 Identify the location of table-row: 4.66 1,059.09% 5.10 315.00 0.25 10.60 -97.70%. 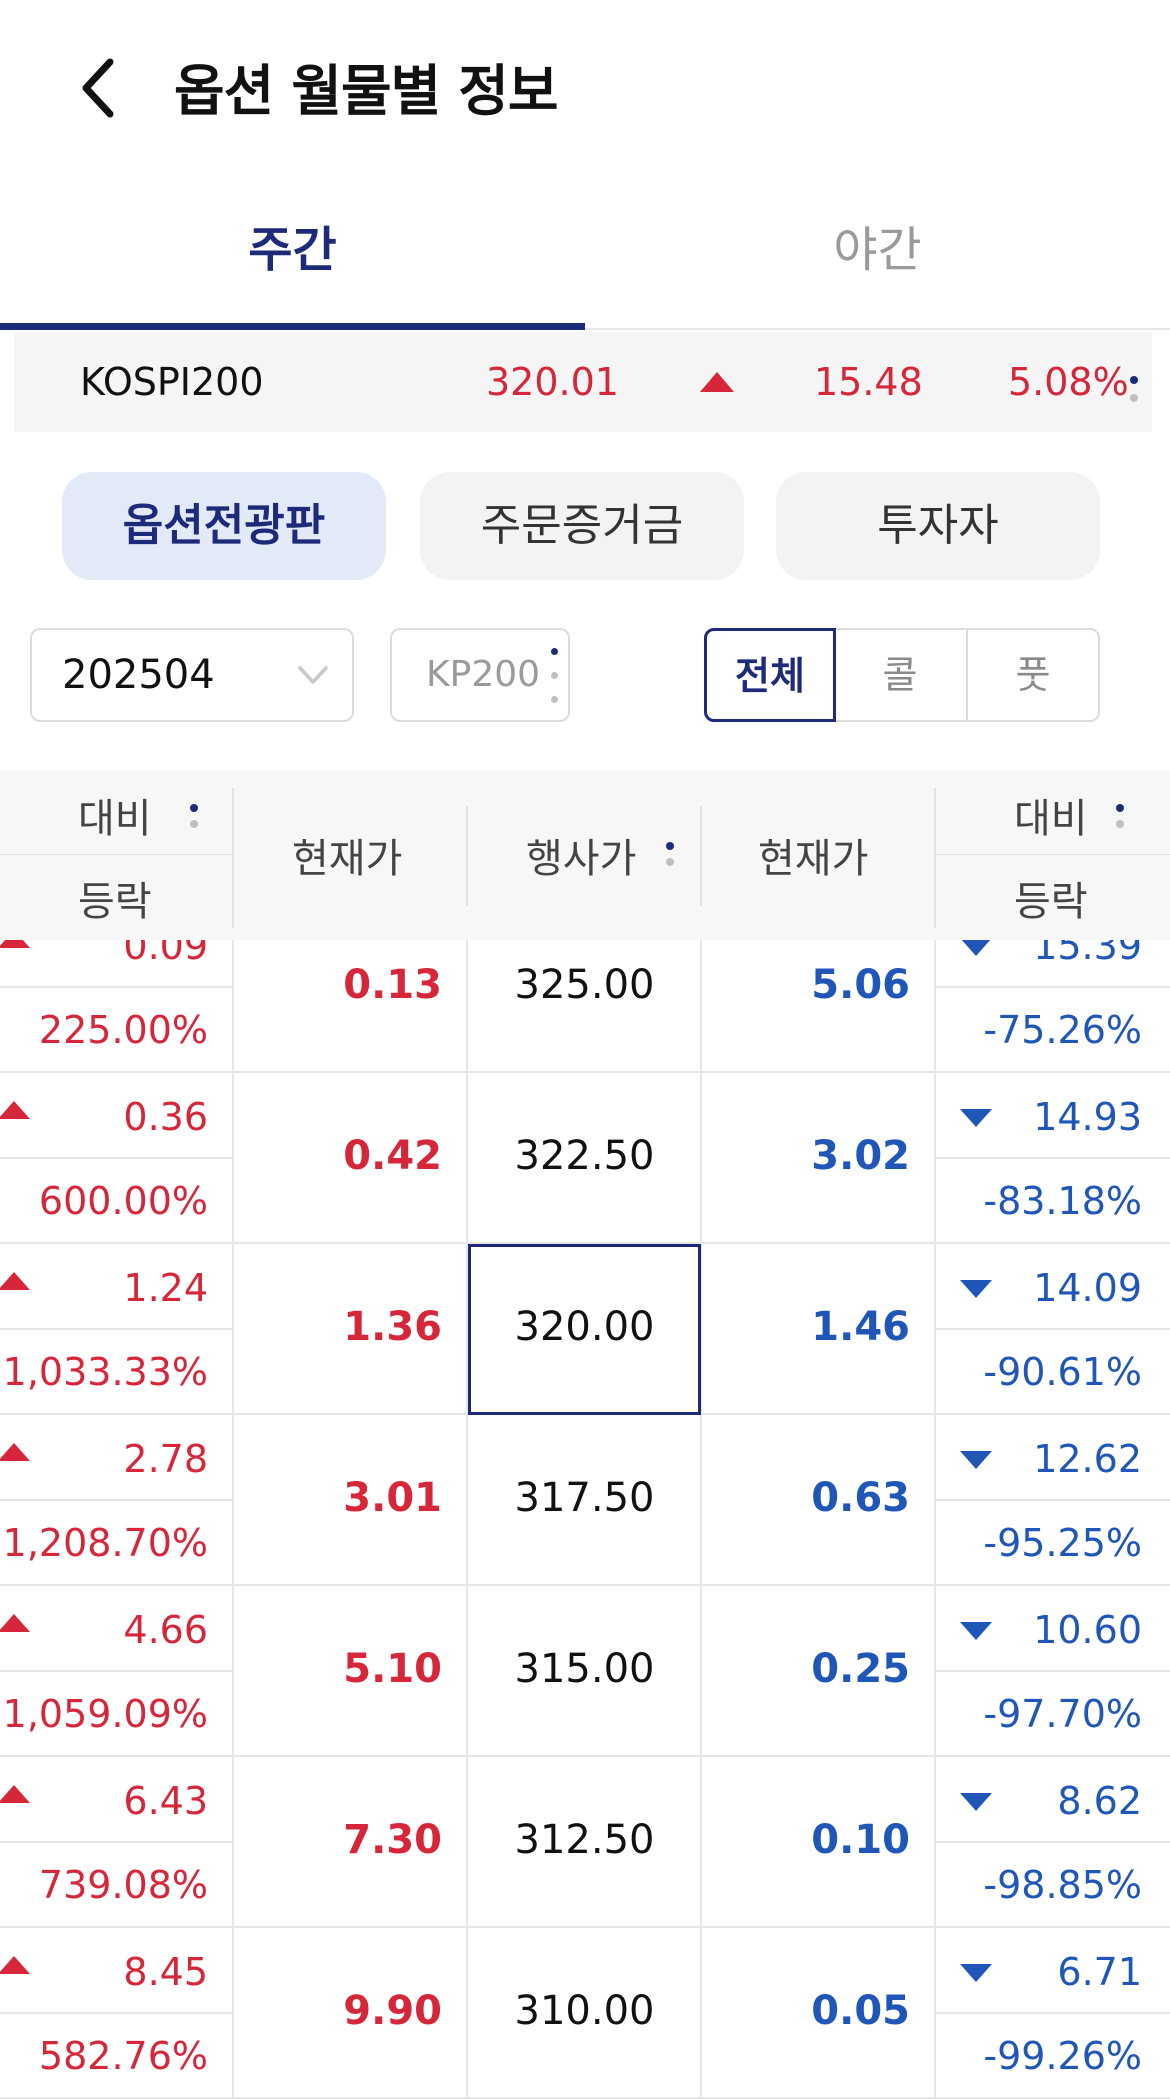
(585, 1671).